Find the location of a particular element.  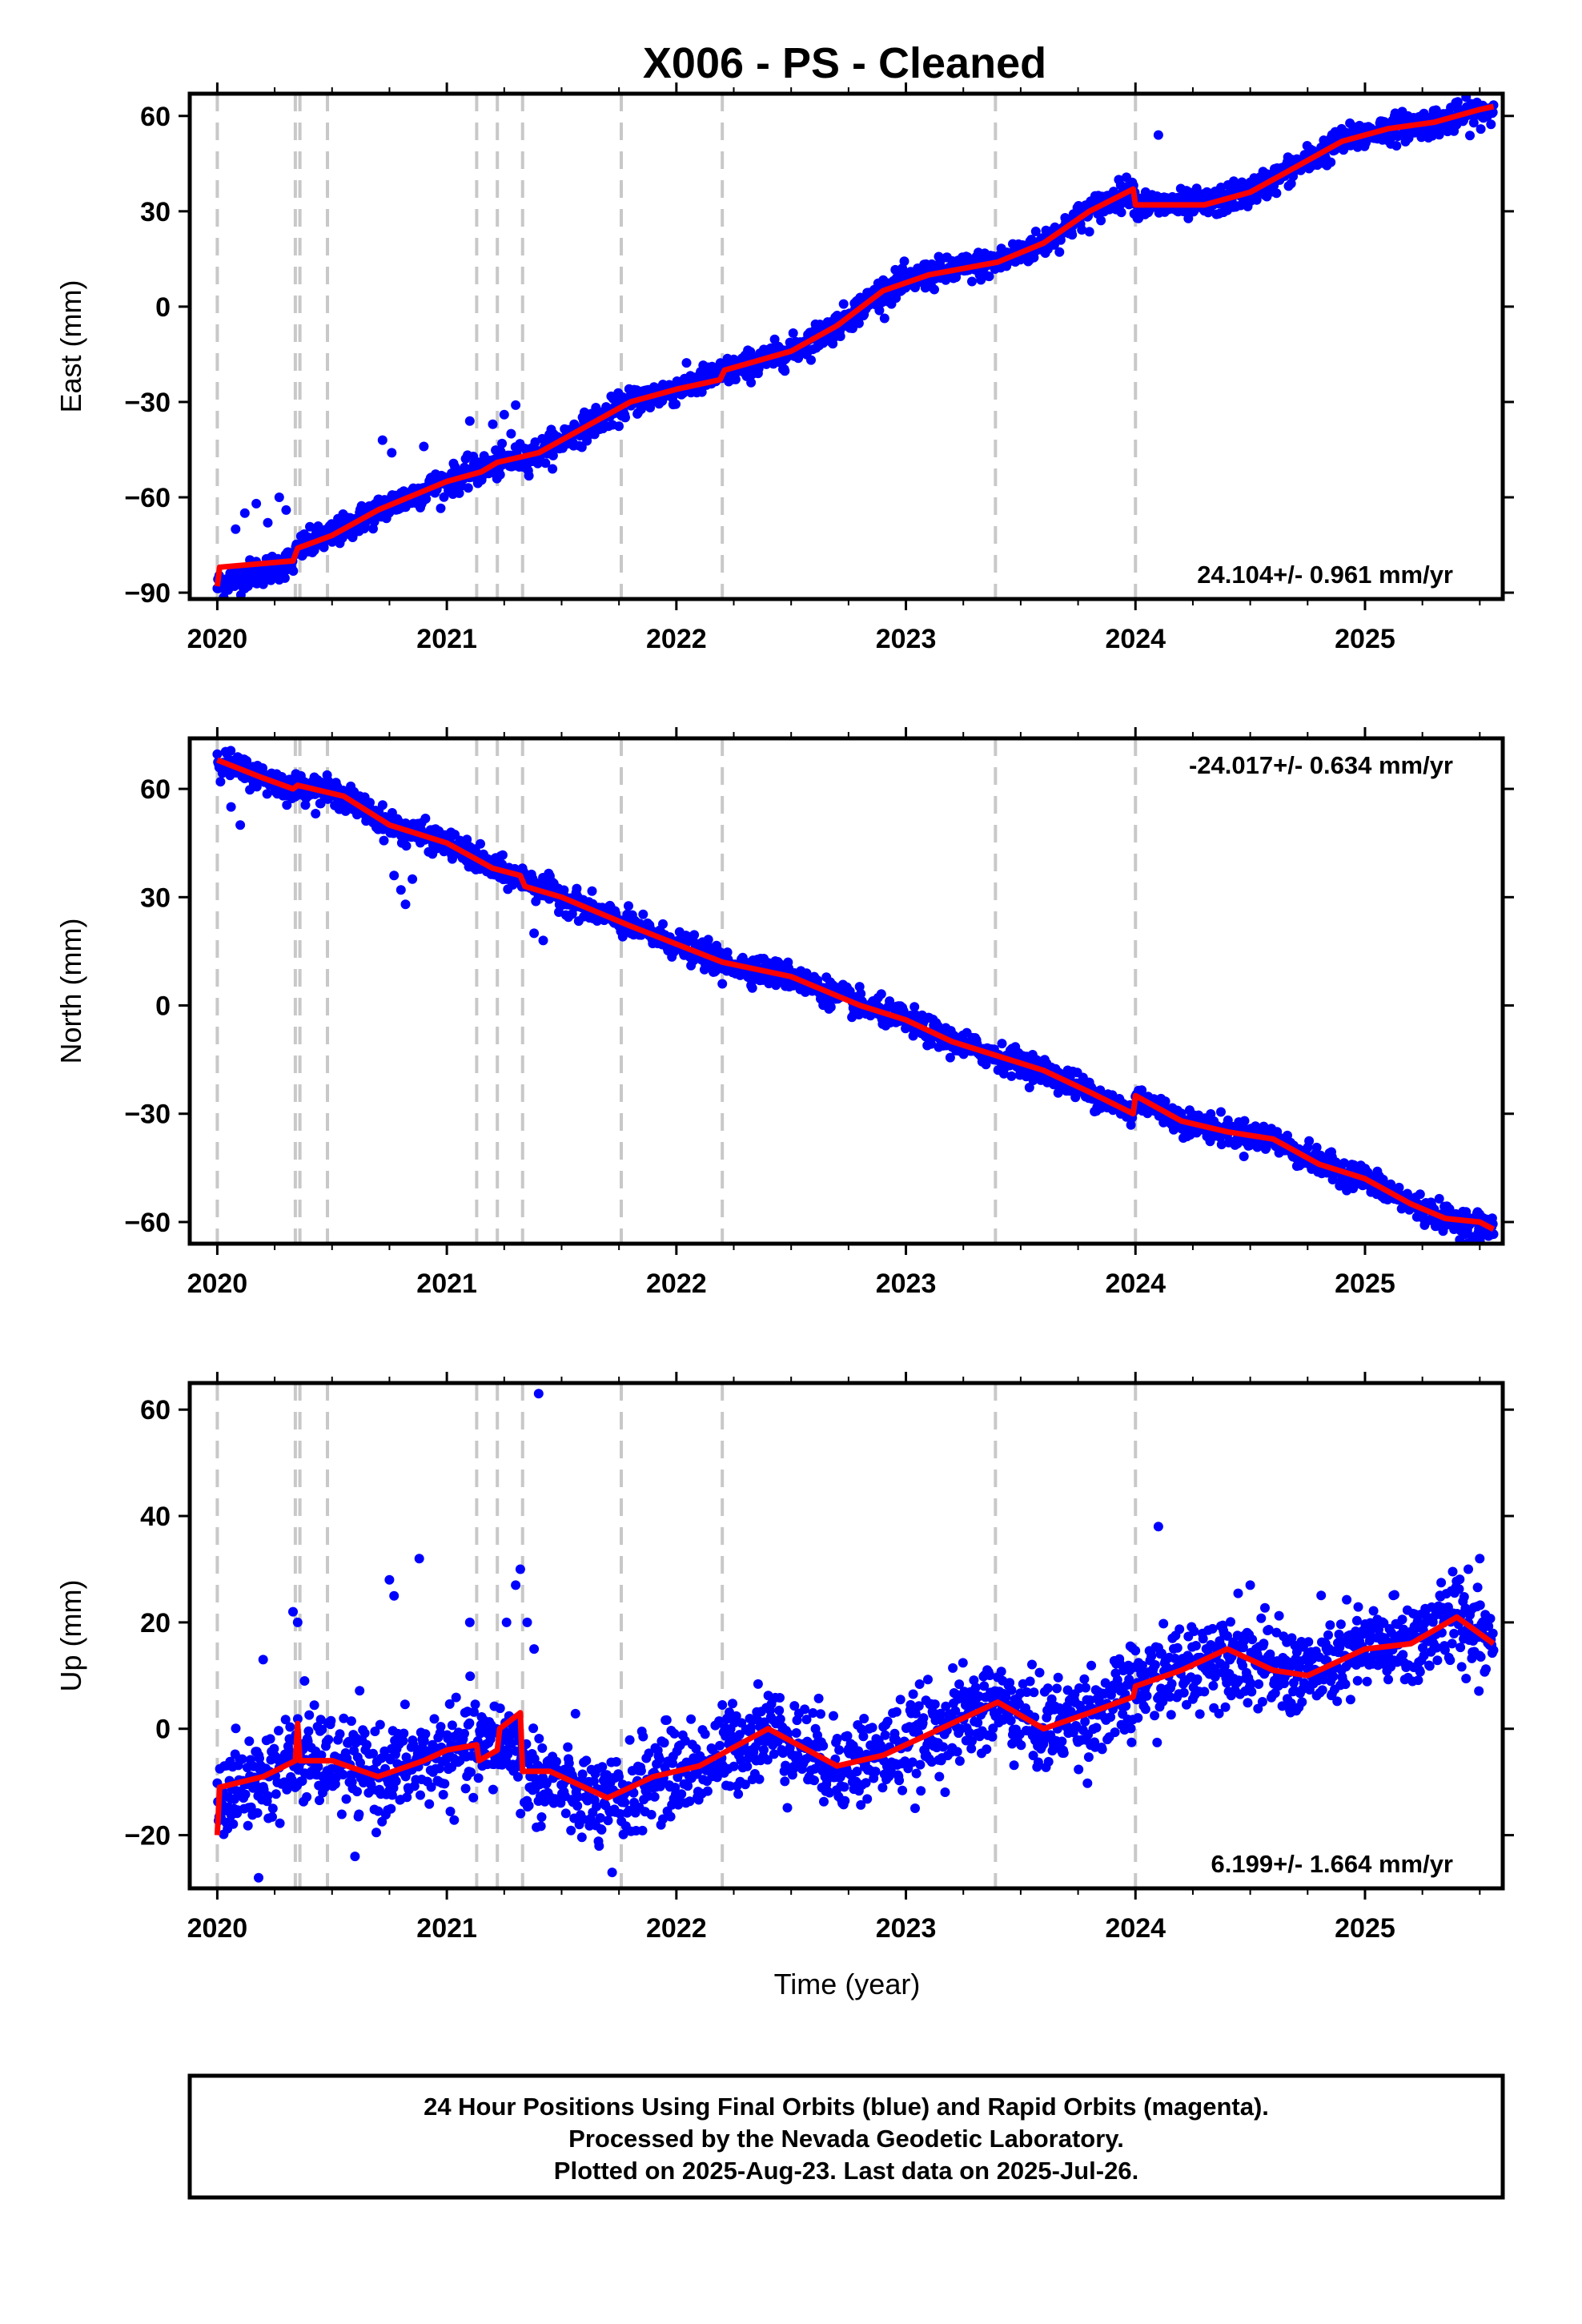

x-tick-label: 2023 is located at coordinates (906, 1284).